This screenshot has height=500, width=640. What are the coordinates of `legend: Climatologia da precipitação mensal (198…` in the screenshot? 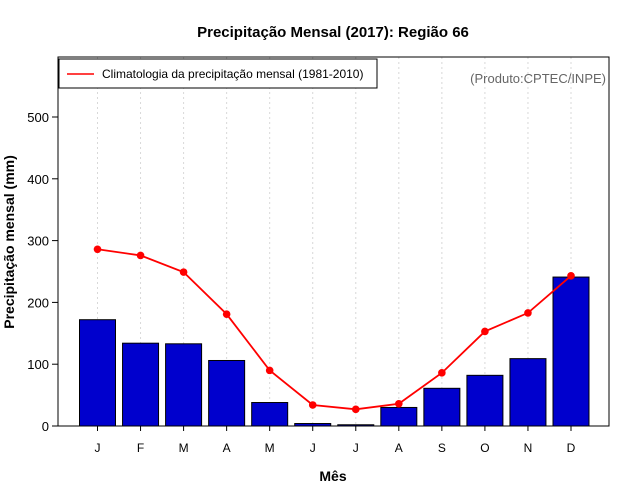 It's located at (218, 73).